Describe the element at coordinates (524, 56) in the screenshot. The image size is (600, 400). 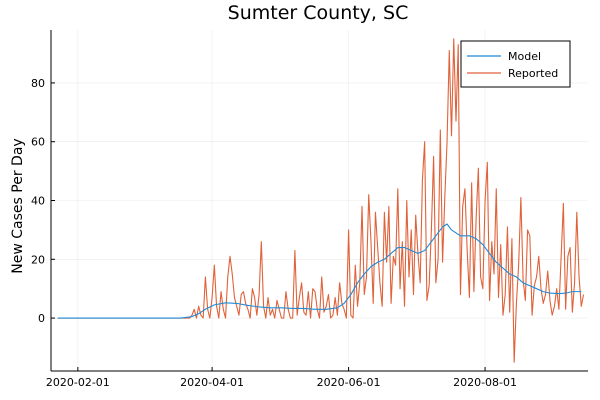
I see `legend-label-model: Model` at that location.